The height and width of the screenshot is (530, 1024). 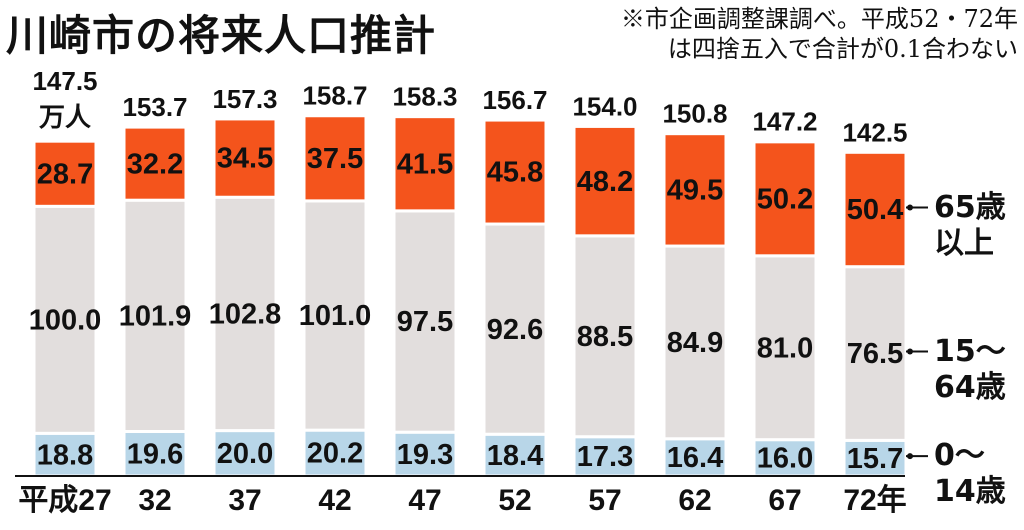 I want to click on x-tick-label: 72年, so click(x=874, y=500).